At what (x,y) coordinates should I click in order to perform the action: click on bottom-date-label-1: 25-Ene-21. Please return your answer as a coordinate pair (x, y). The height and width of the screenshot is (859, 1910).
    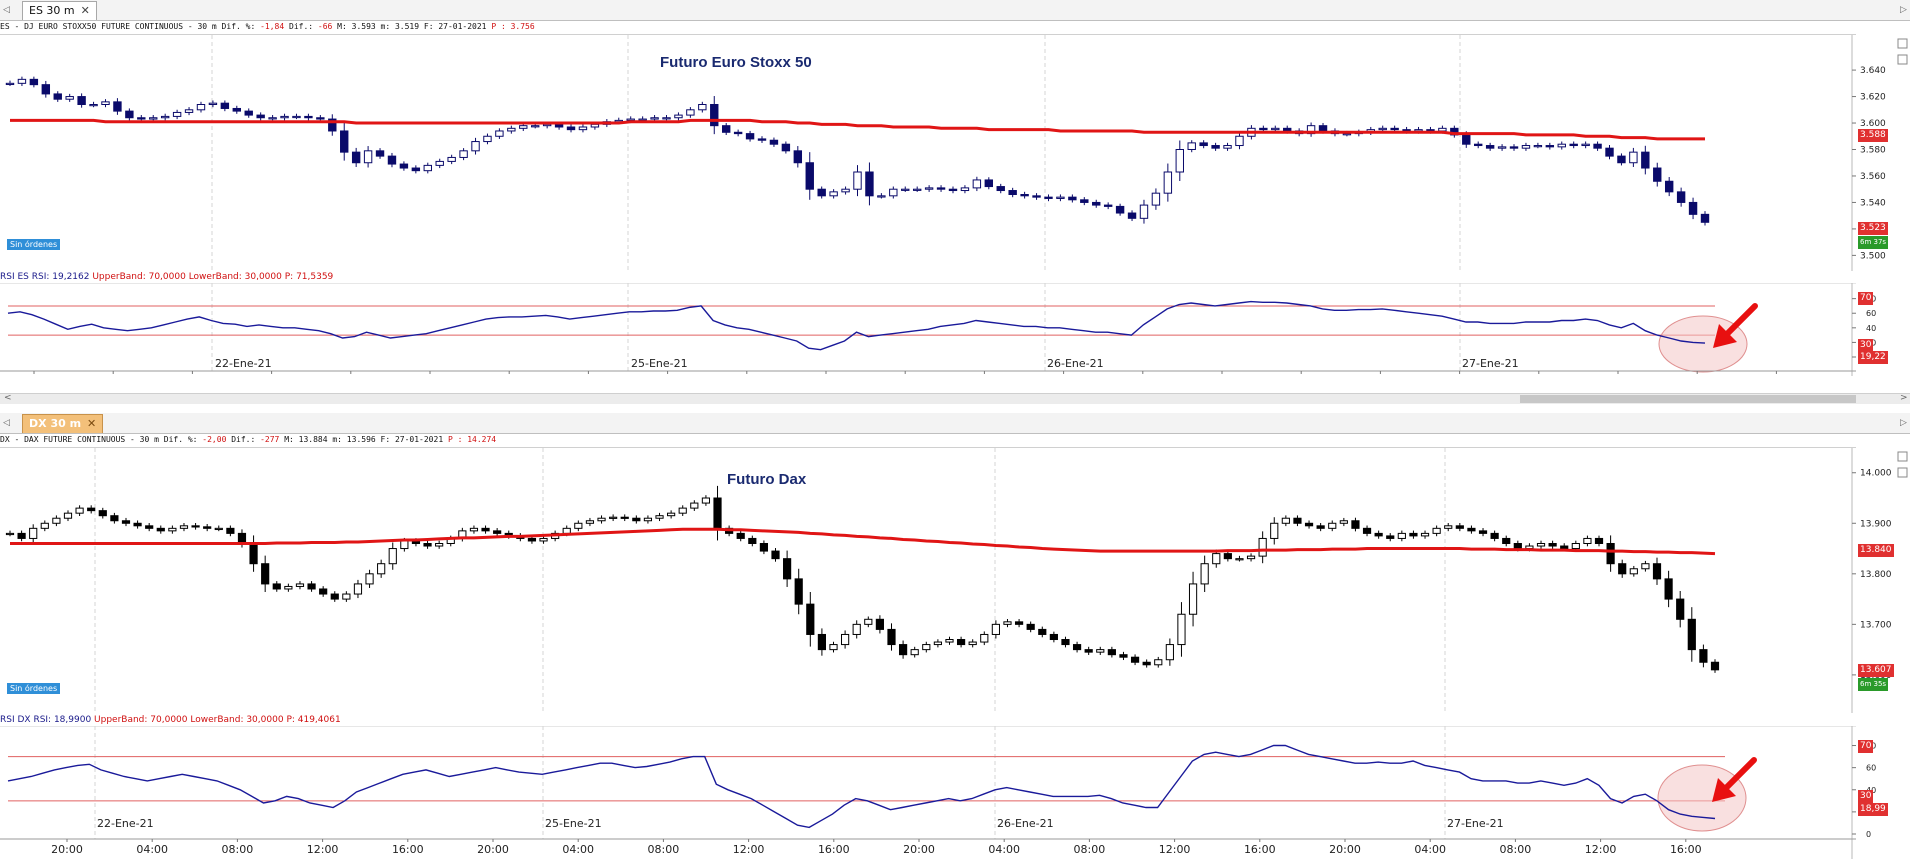
    Looking at the image, I should click on (573, 823).